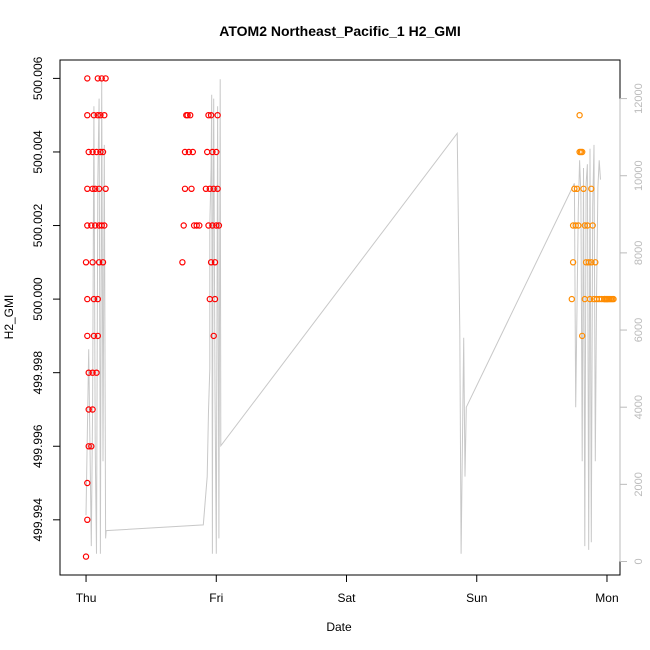 The image size is (650, 650). Describe the element at coordinates (38, 78) in the screenshot. I see `y-tick-label: 500.006` at that location.